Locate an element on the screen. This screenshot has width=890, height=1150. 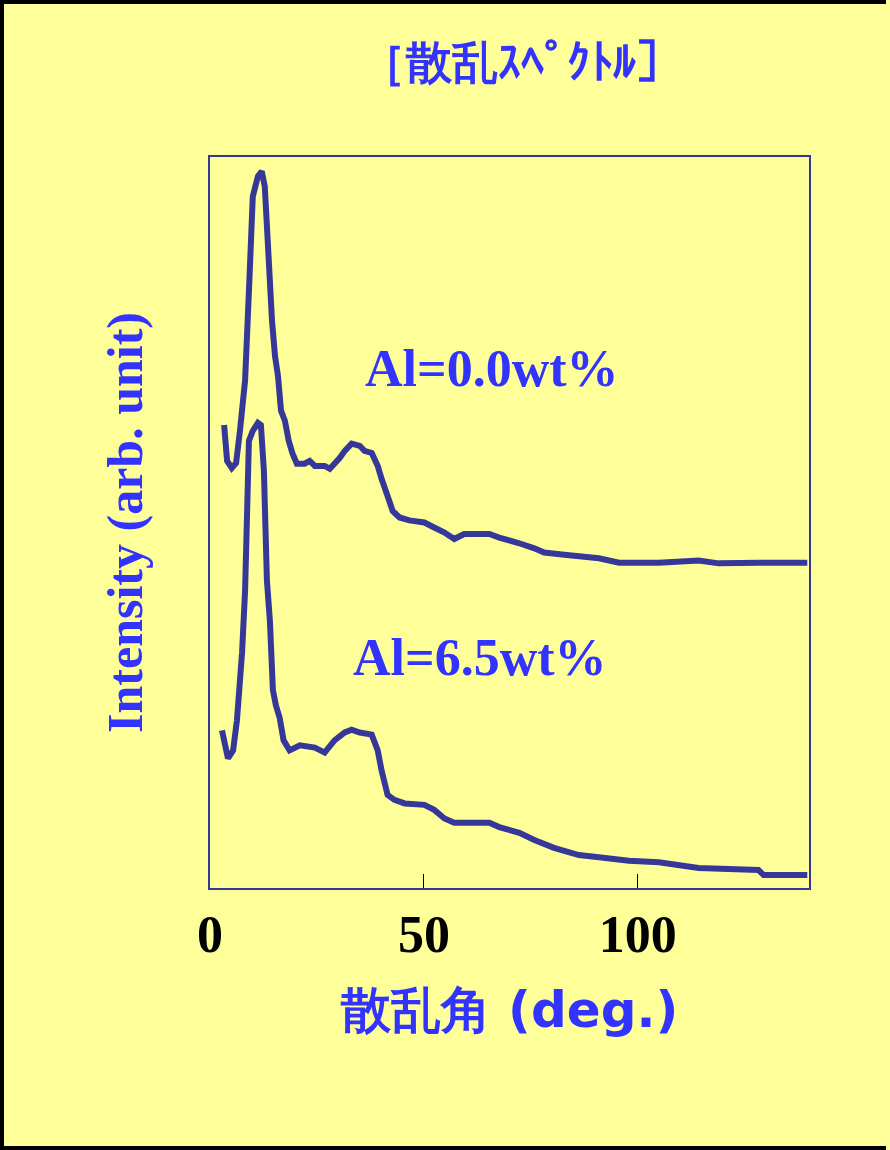
x-tick-label: 50 is located at coordinates (423, 935).